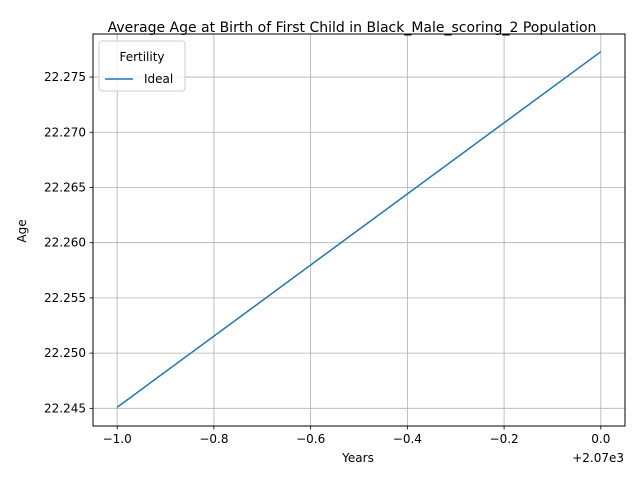 The height and width of the screenshot is (485, 640). What do you see at coordinates (600, 439) in the screenshot?
I see `x-tick-label: 0.0` at bounding box center [600, 439].